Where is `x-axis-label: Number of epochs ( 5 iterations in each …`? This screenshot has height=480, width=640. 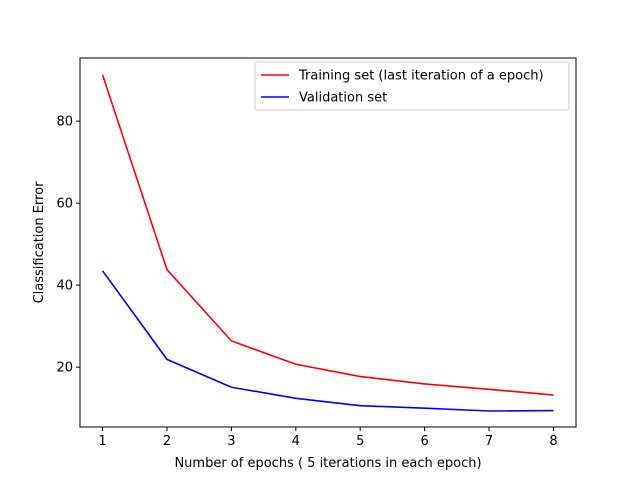 x-axis-label: Number of epochs ( 5 iterations in each … is located at coordinates (327, 463).